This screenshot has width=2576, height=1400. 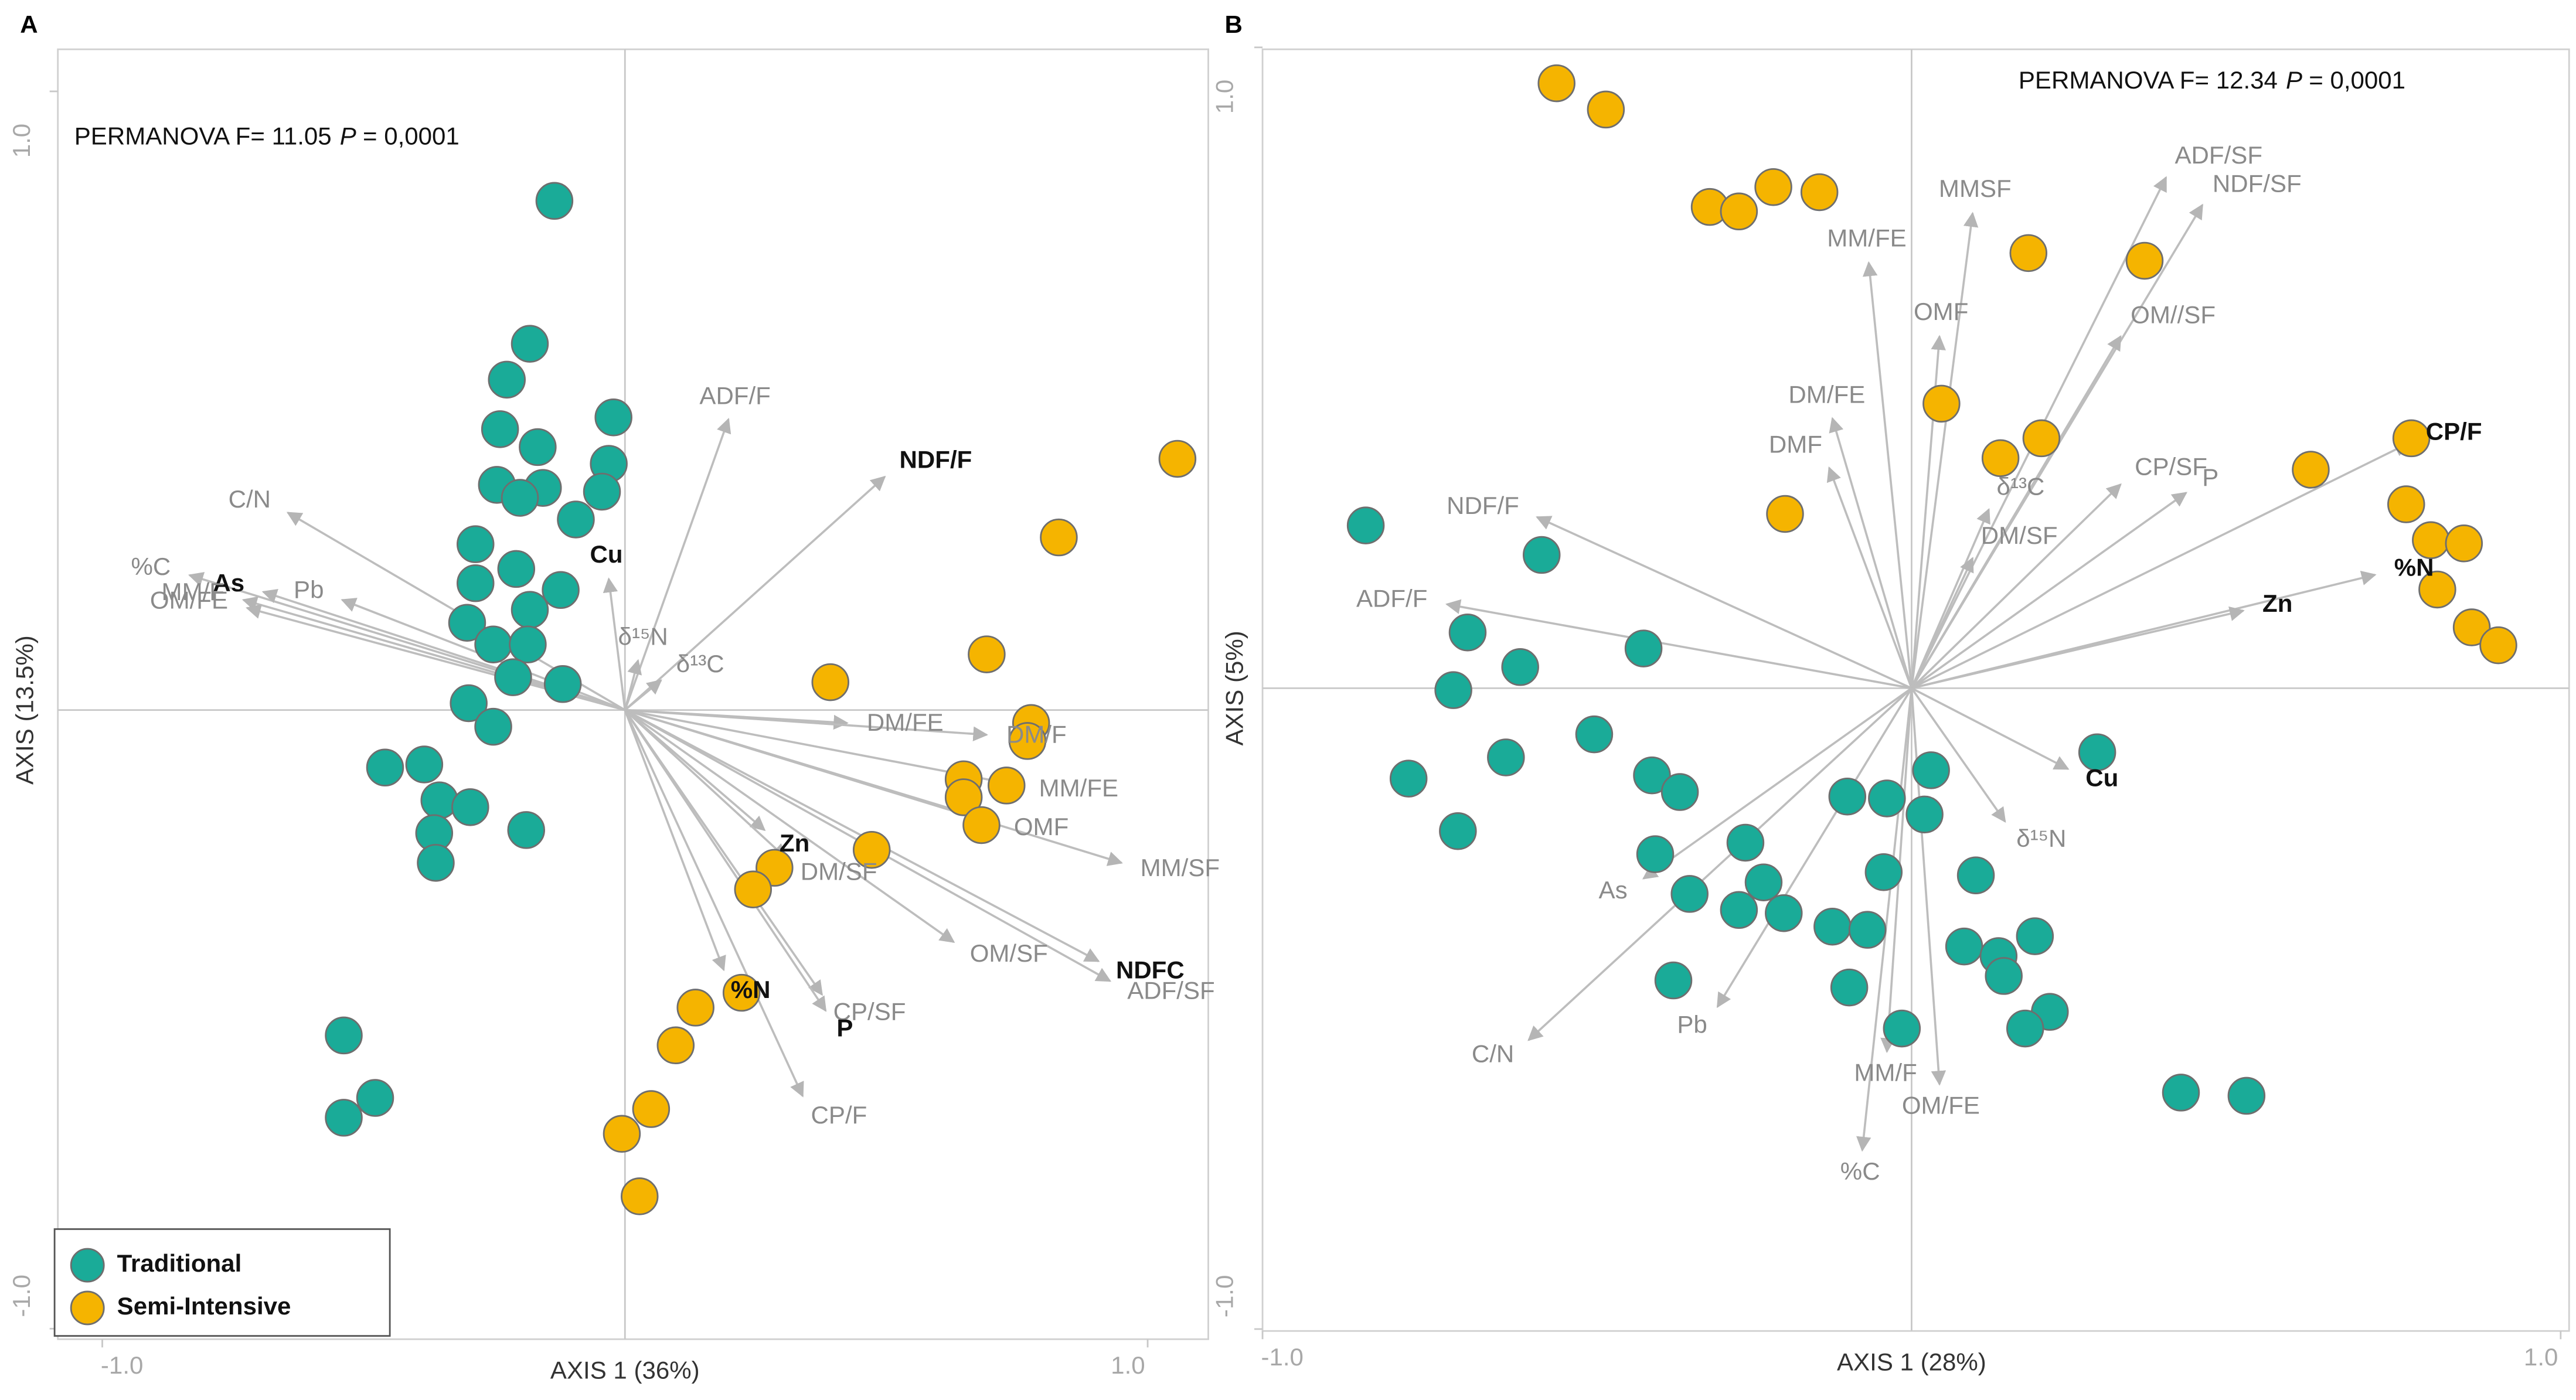 What do you see at coordinates (1036, 735) in the screenshot?
I see `loading-label: DM/F` at bounding box center [1036, 735].